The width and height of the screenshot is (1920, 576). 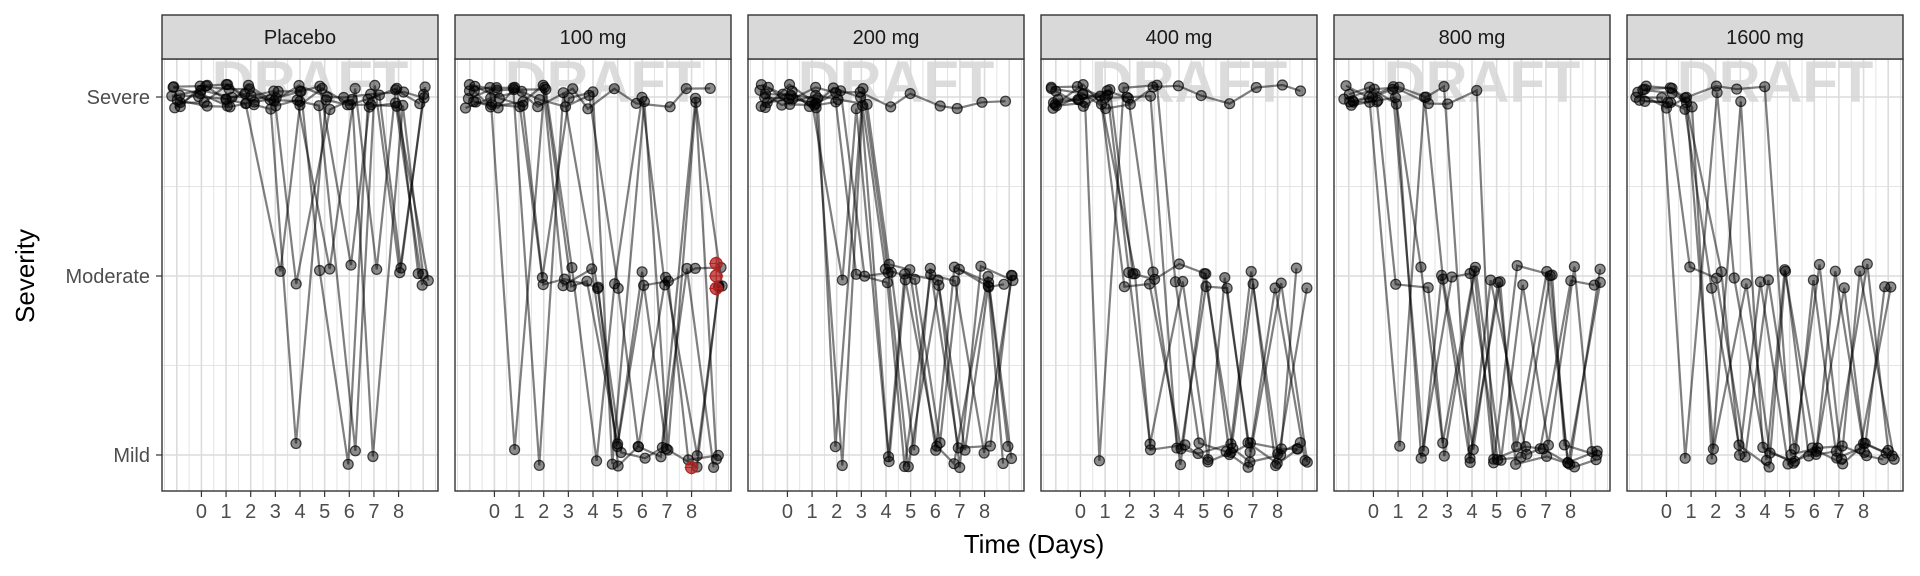 I want to click on x-tick-label: 8, so click(x=398, y=512).